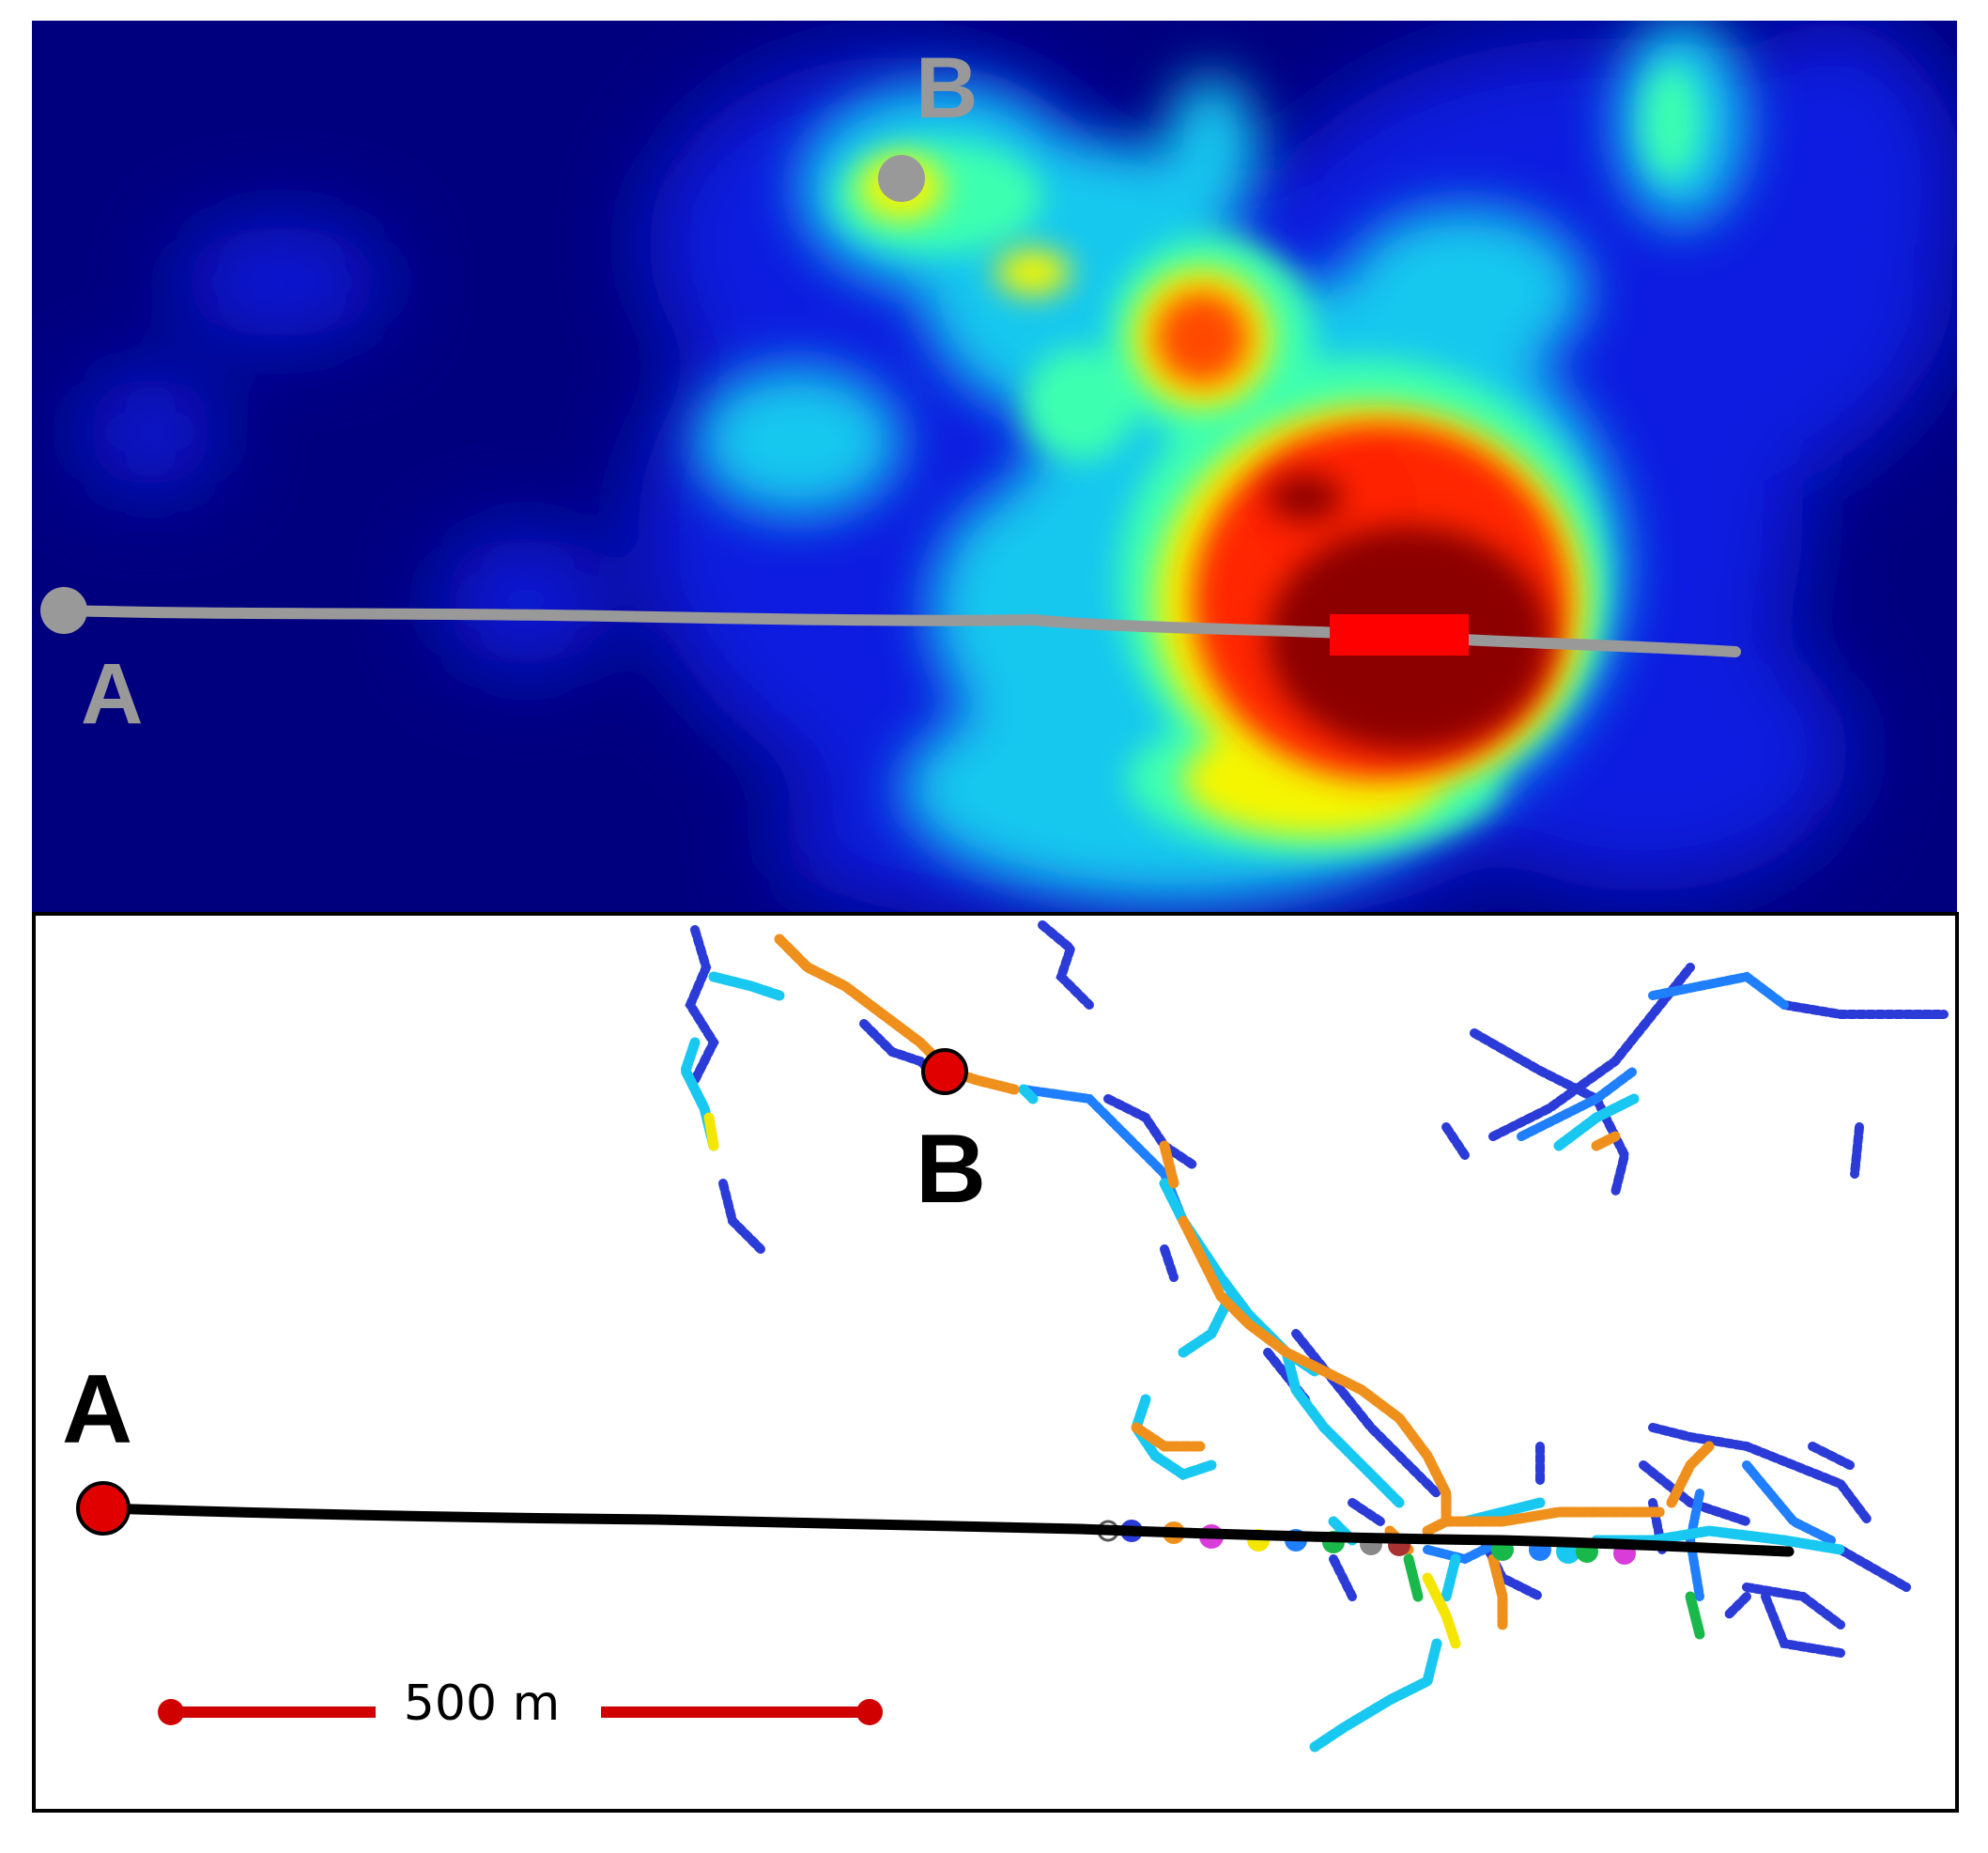 The width and height of the screenshot is (1988, 1853). Describe the element at coordinates (63, 611) in the screenshot. I see `point-a-marker-top` at that location.